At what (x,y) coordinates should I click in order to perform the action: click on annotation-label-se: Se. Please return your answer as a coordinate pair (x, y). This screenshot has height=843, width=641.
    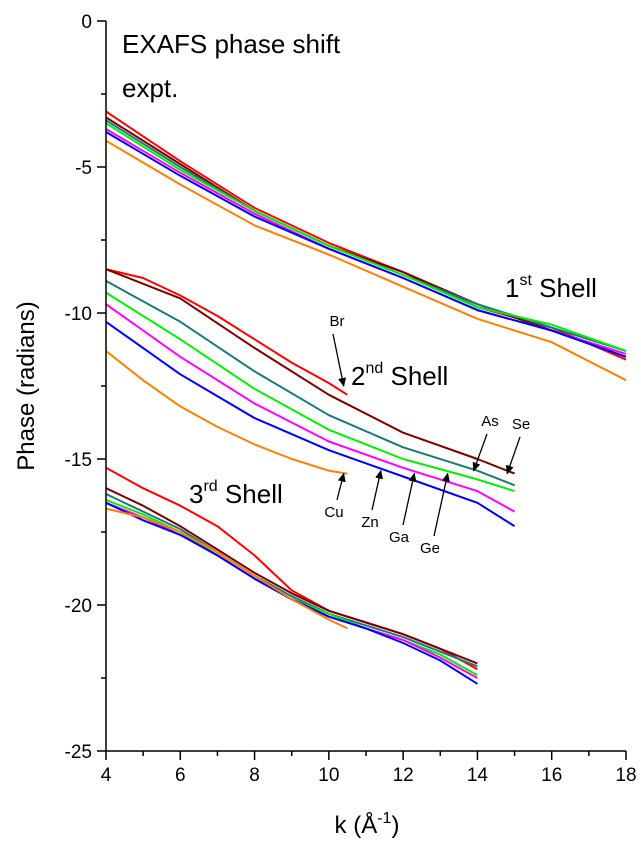
    Looking at the image, I should click on (521, 424).